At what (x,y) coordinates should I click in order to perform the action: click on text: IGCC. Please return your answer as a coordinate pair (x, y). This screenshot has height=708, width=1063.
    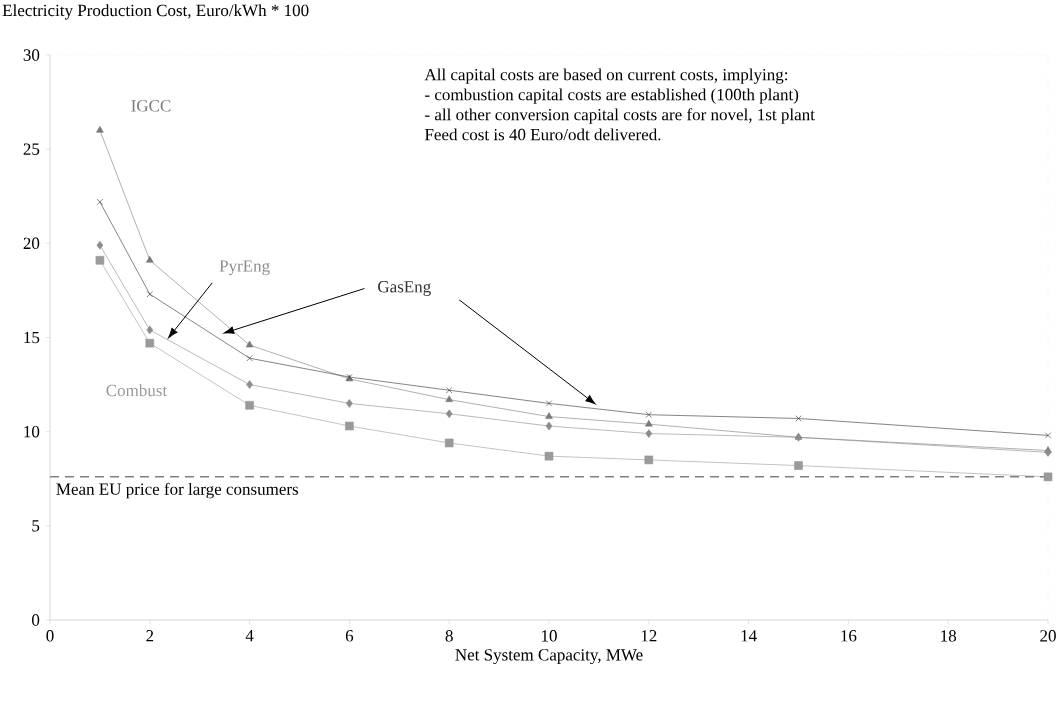
    Looking at the image, I should click on (151, 106).